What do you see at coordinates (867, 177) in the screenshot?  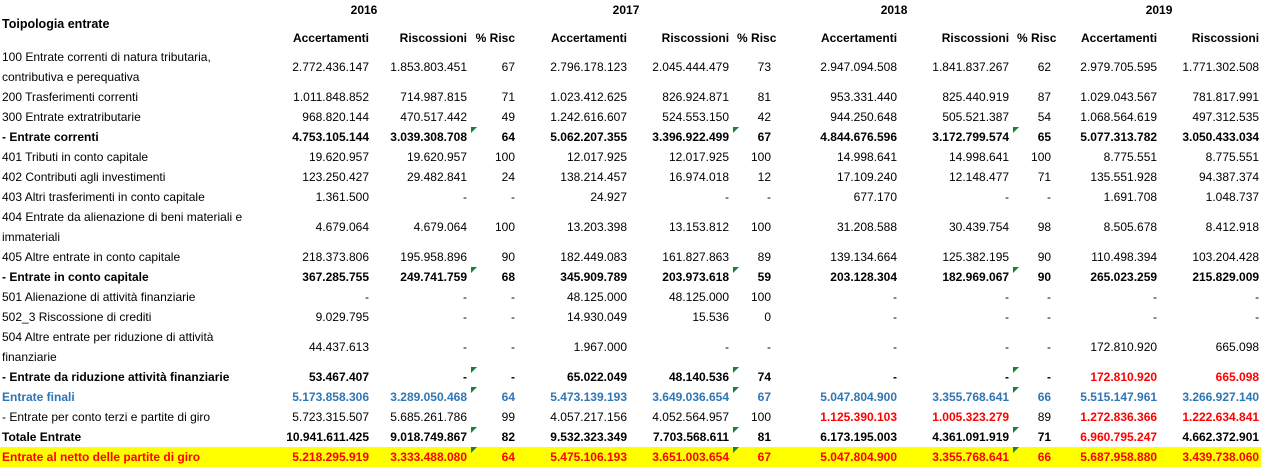 I see `cell-accertamenti: 17.109.240` at bounding box center [867, 177].